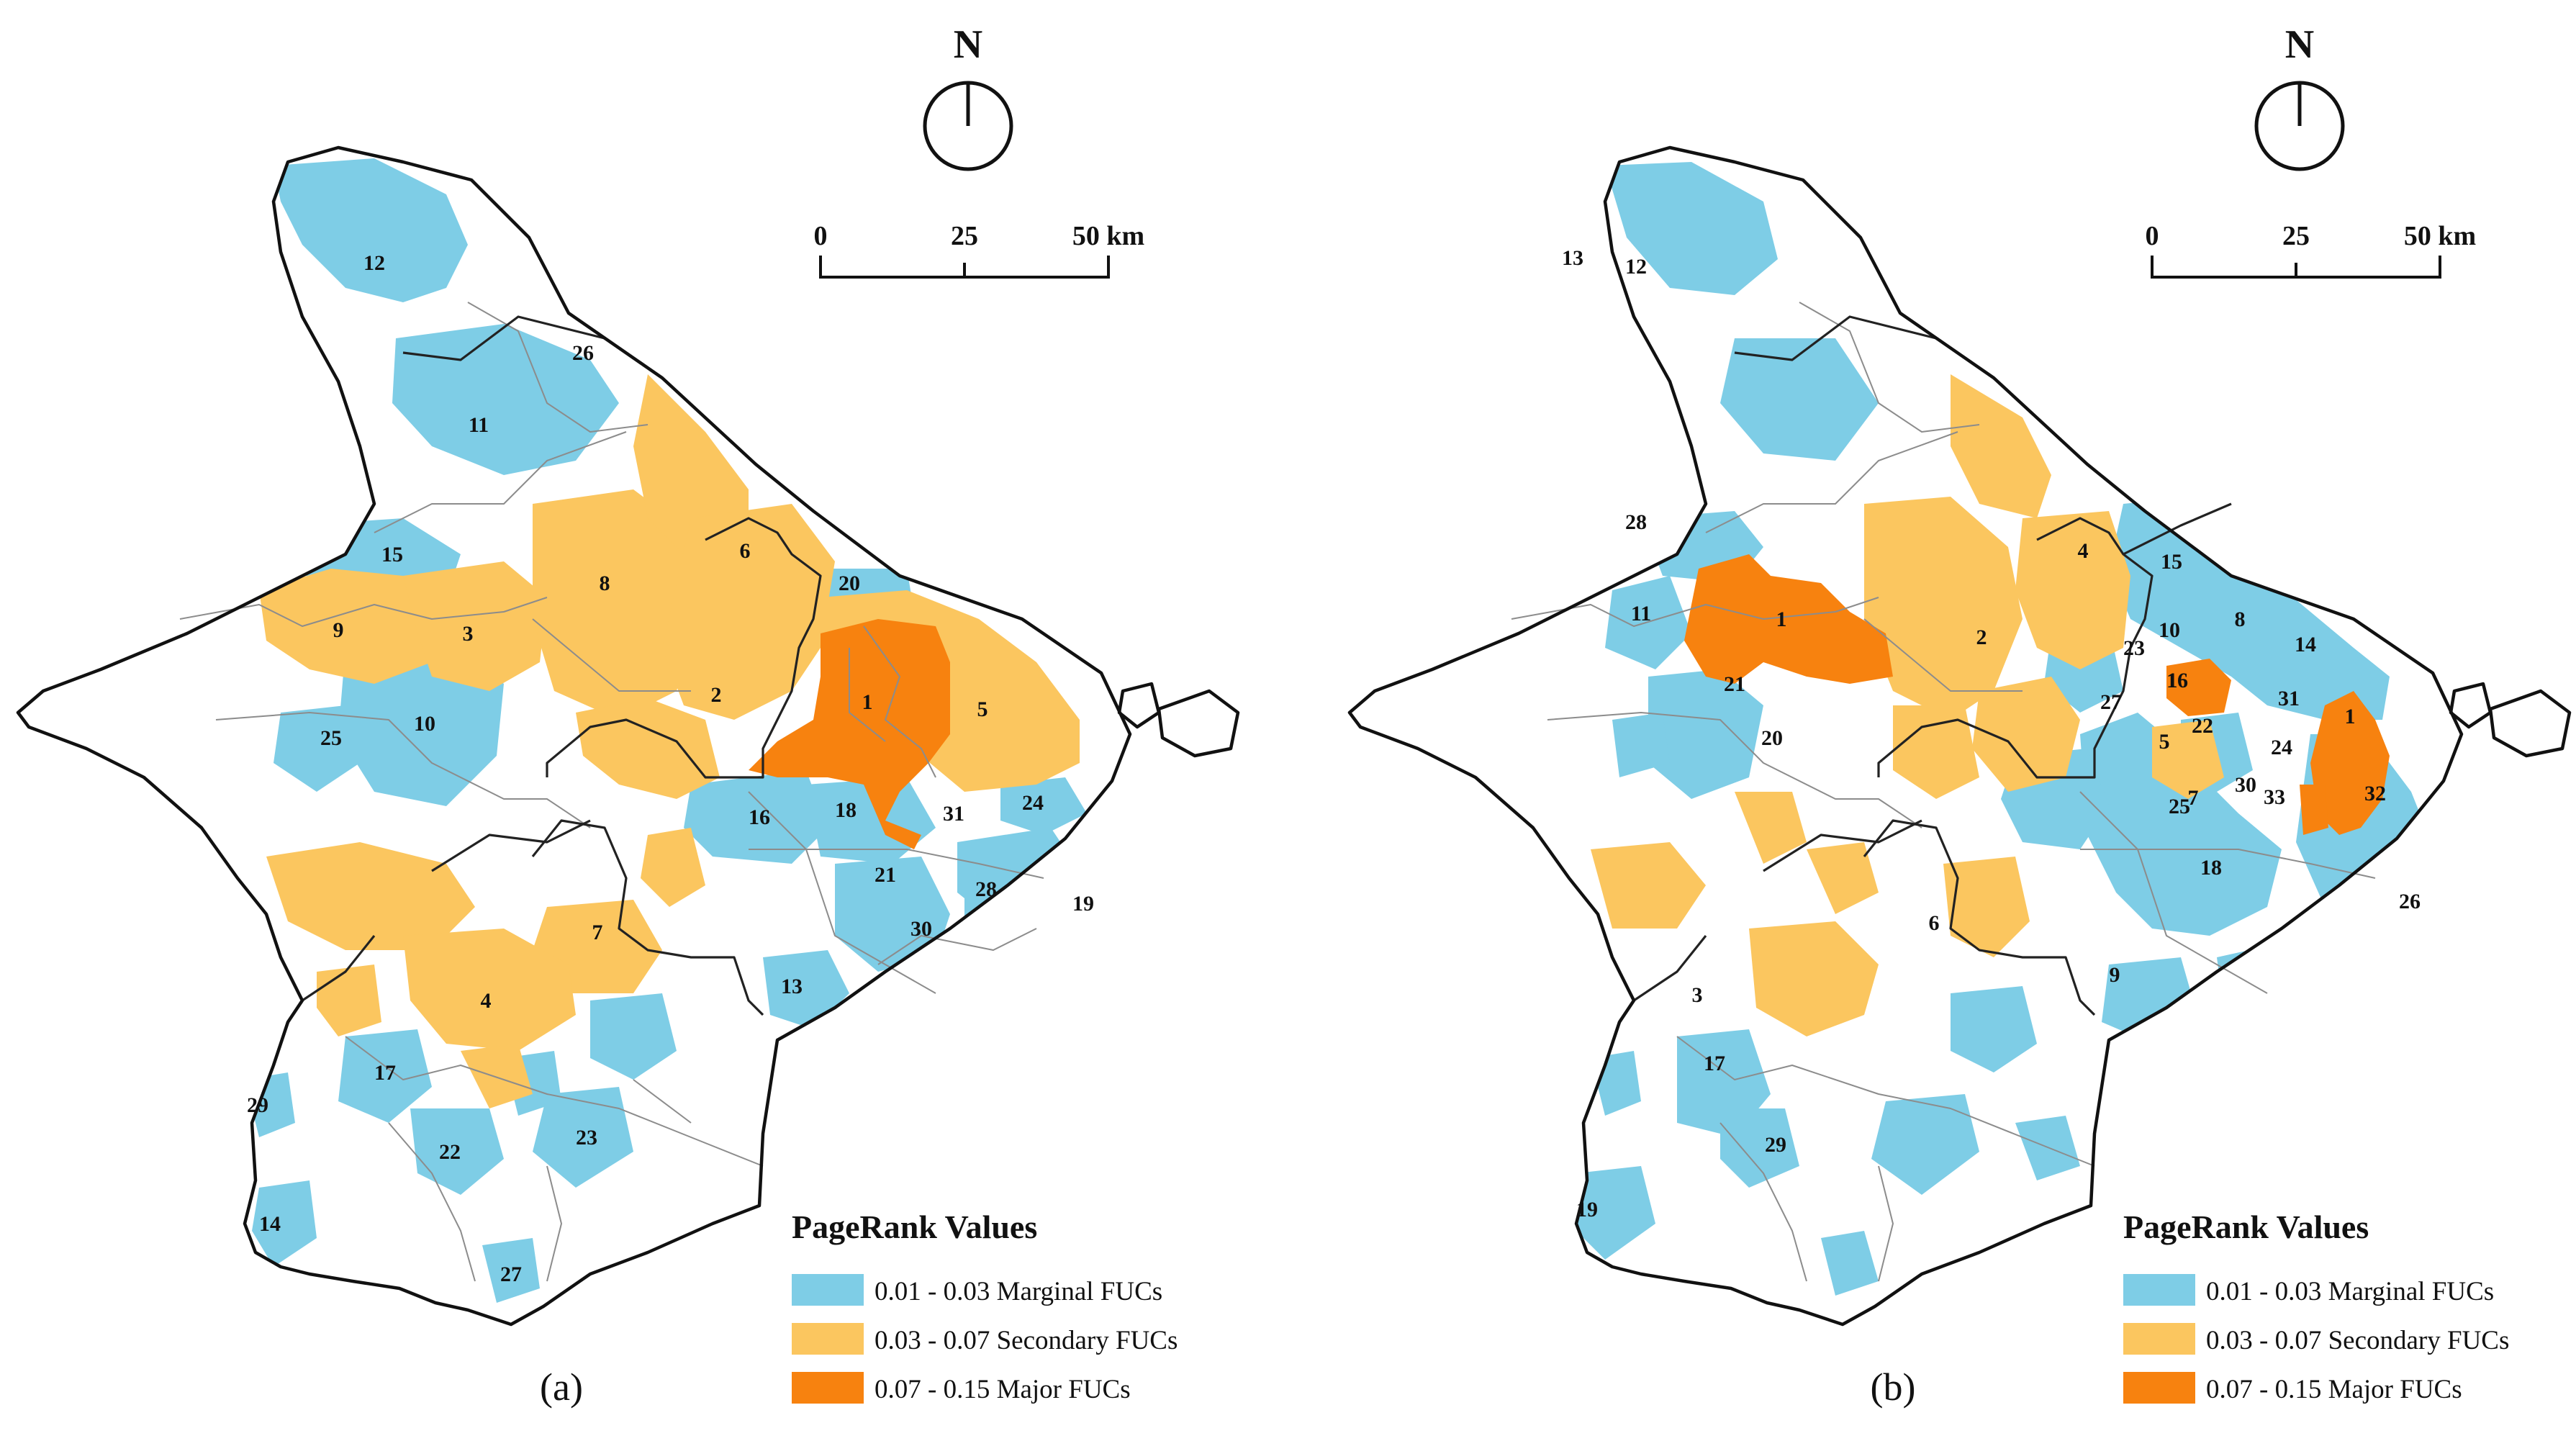 Image resolution: width=2576 pixels, height=1441 pixels. I want to click on center-label-18: 18, so click(2211, 868).